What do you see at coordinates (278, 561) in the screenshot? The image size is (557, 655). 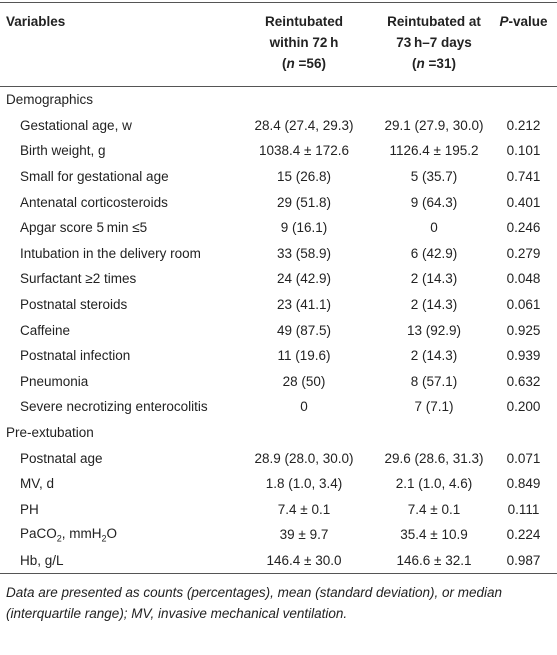 I see `data-row: Hb, g/L 146.4 ± 30.0 146.6 ± 32.1 0.987` at bounding box center [278, 561].